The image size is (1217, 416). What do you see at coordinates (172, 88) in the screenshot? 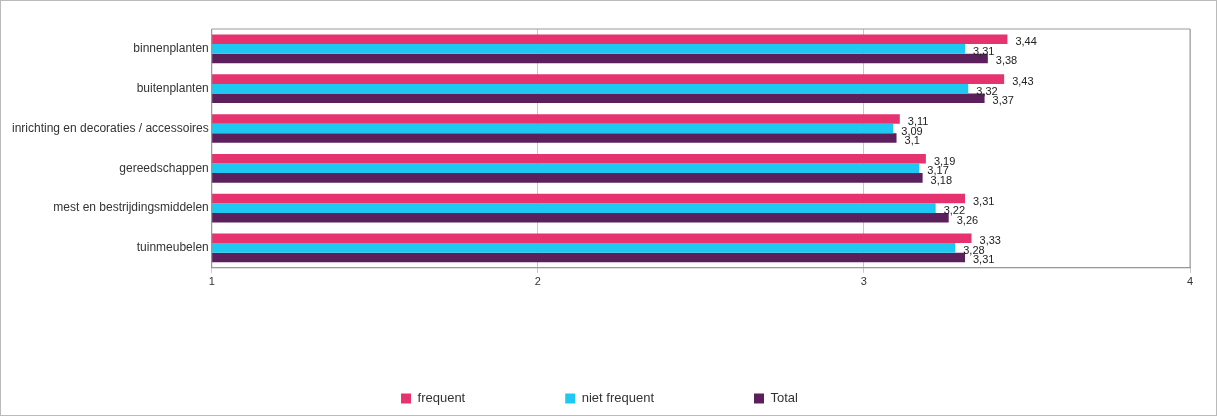
I see `y-tick-label: buitenplanten` at bounding box center [172, 88].